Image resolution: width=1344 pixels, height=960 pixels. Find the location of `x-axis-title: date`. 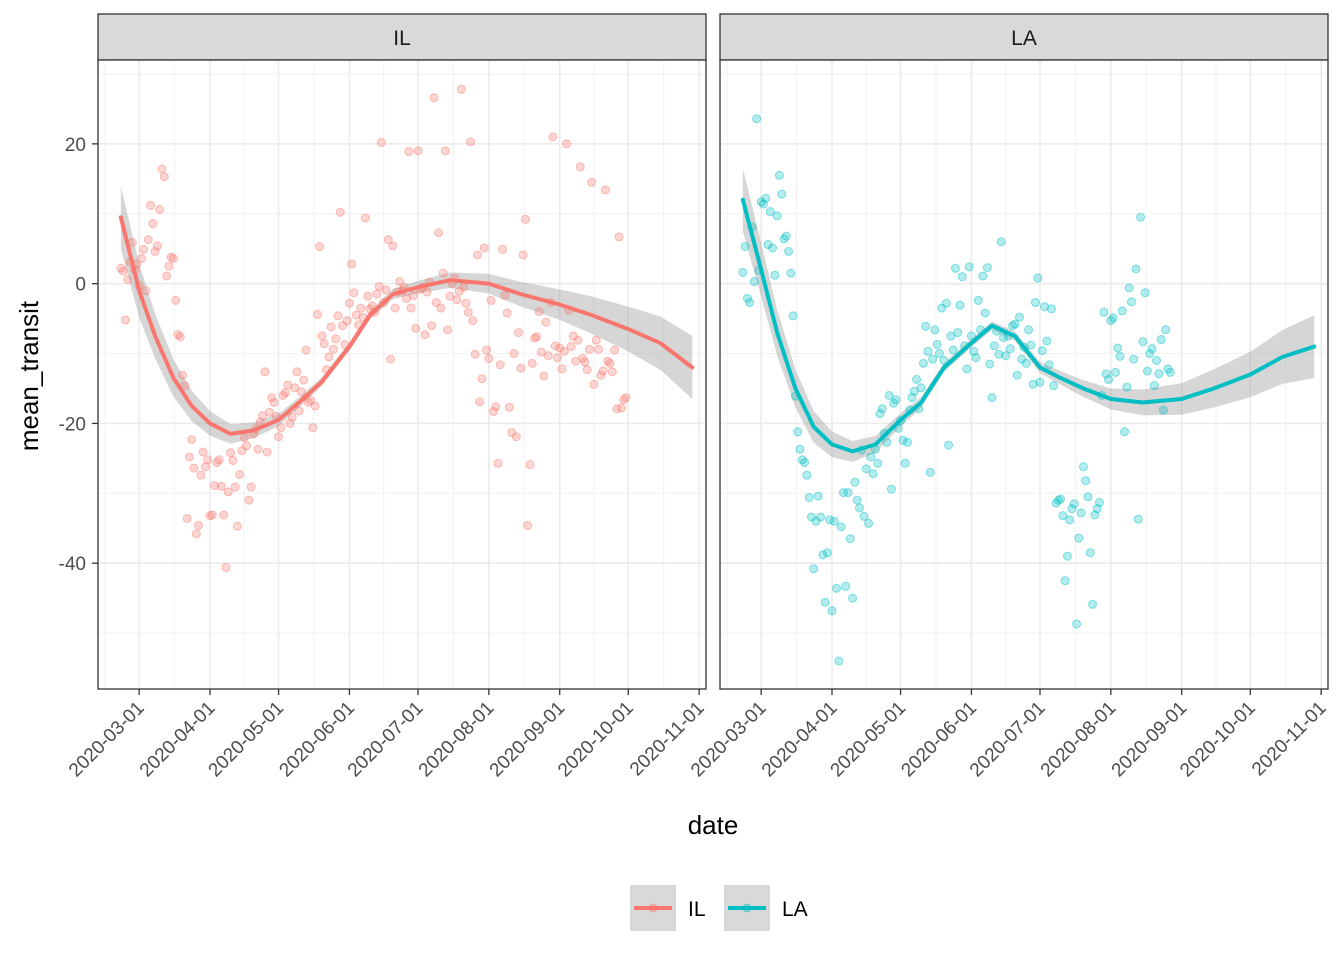

x-axis-title: date is located at coordinates (713, 825).